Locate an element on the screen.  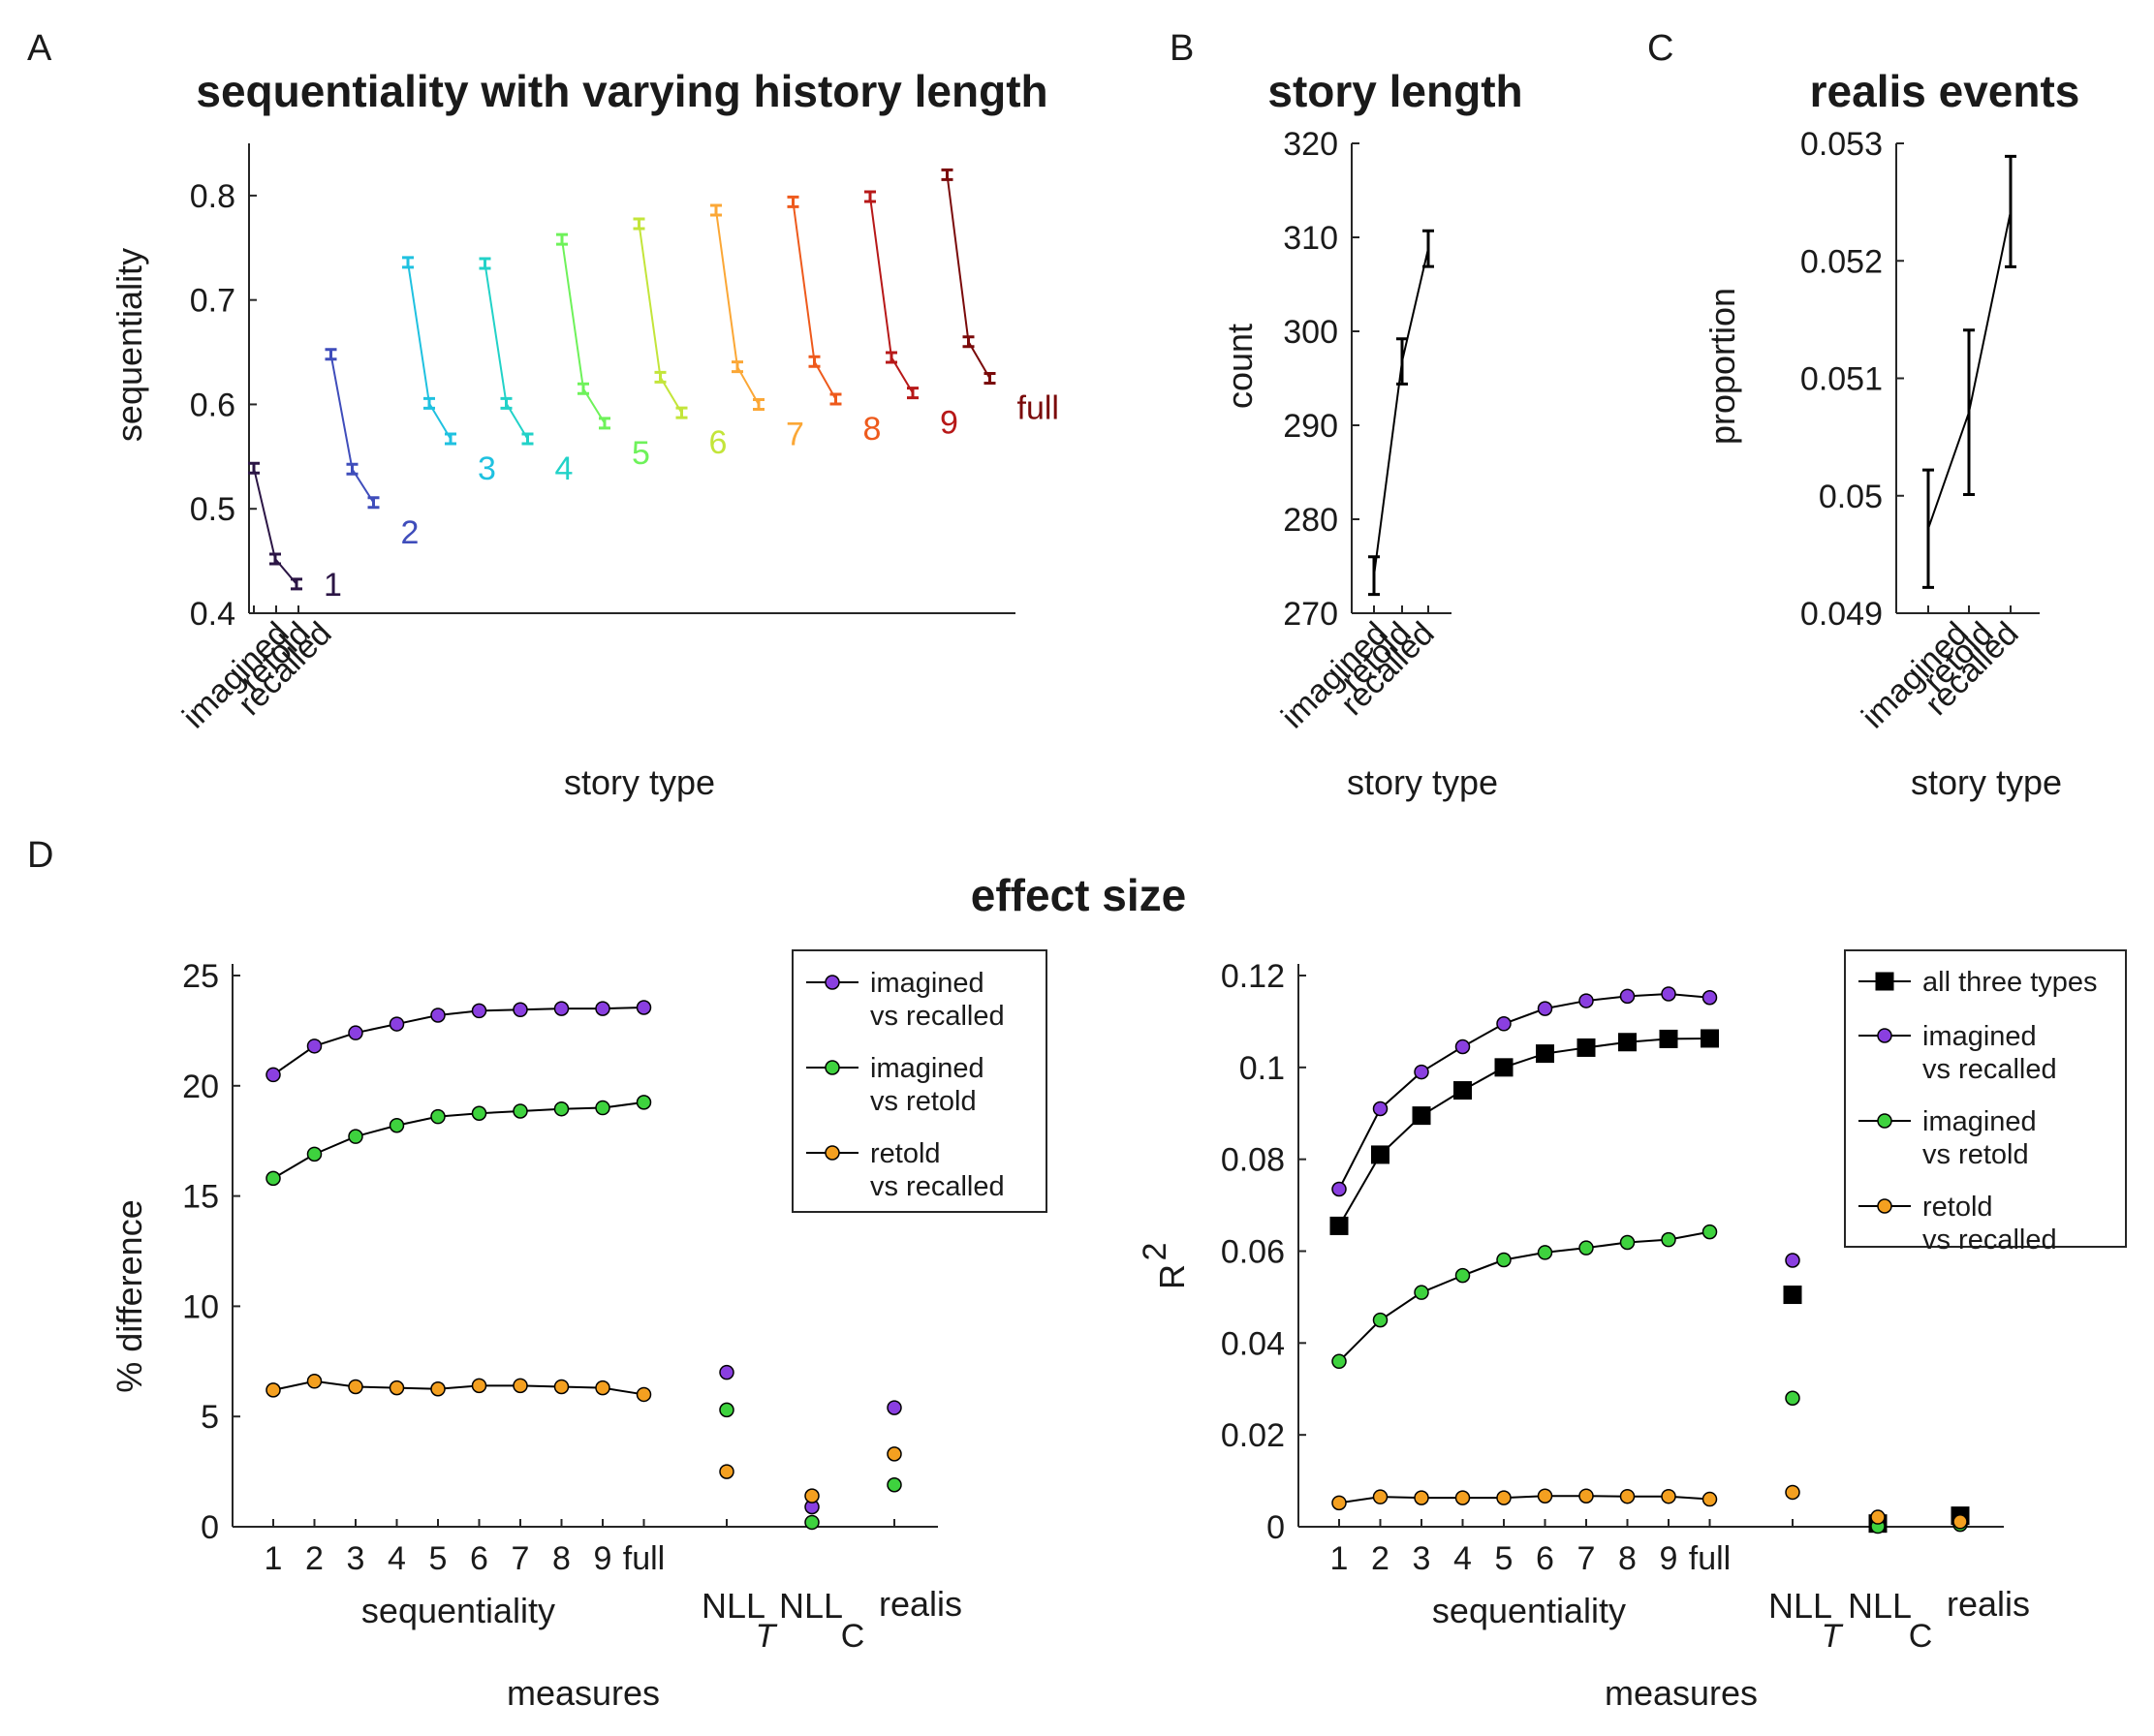
panel-d-left-plot is located at coordinates (583, 1265).